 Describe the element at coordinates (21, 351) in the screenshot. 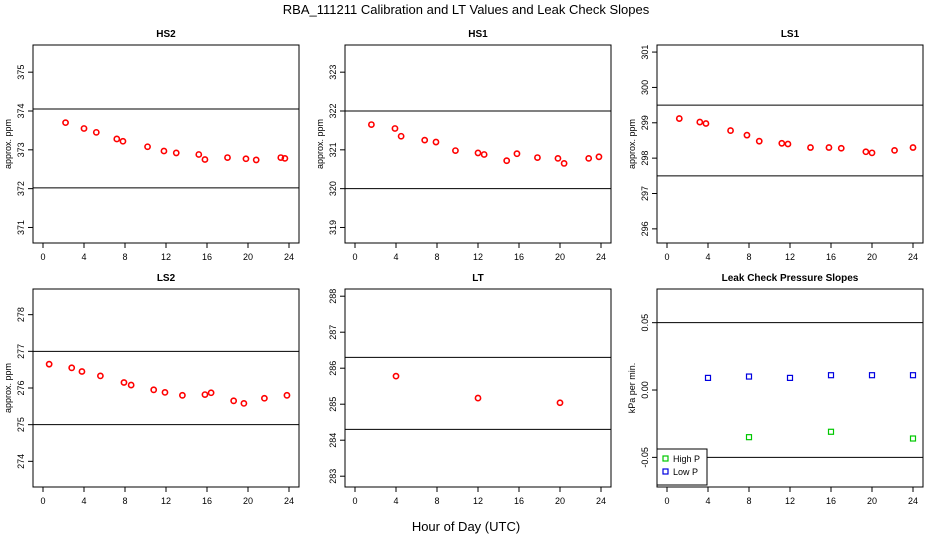

I see `y-tick-label: 277` at that location.